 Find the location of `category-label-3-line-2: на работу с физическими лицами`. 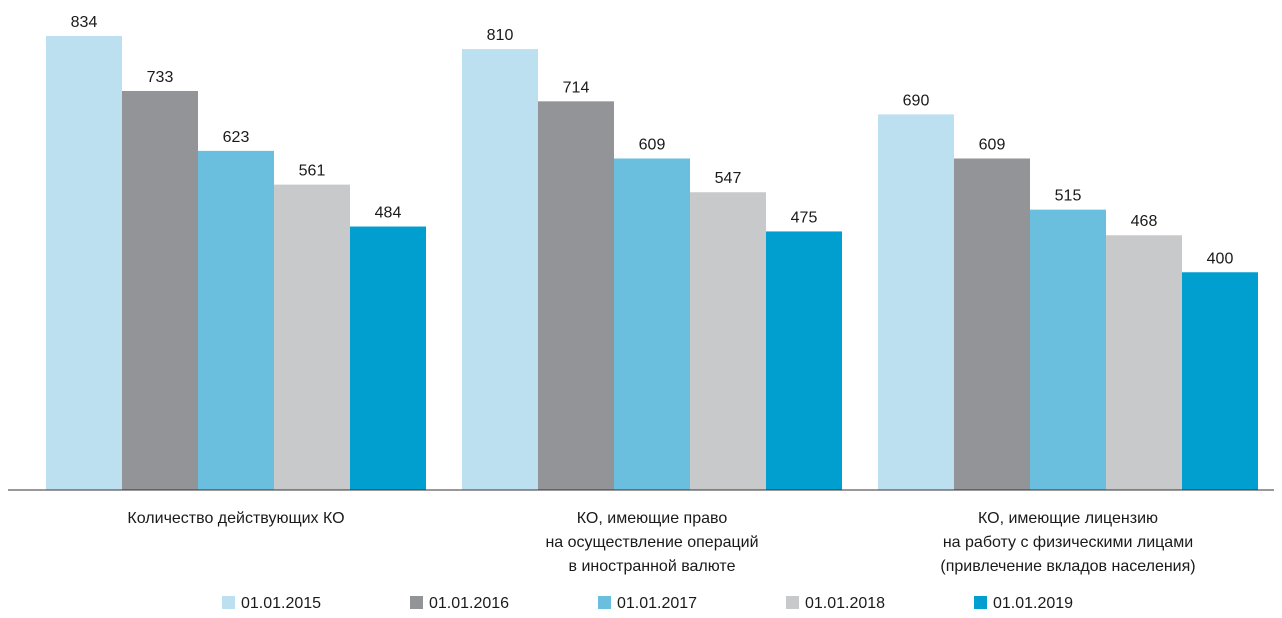

category-label-3-line-2: на работу с физическими лицами is located at coordinates (1068, 542).